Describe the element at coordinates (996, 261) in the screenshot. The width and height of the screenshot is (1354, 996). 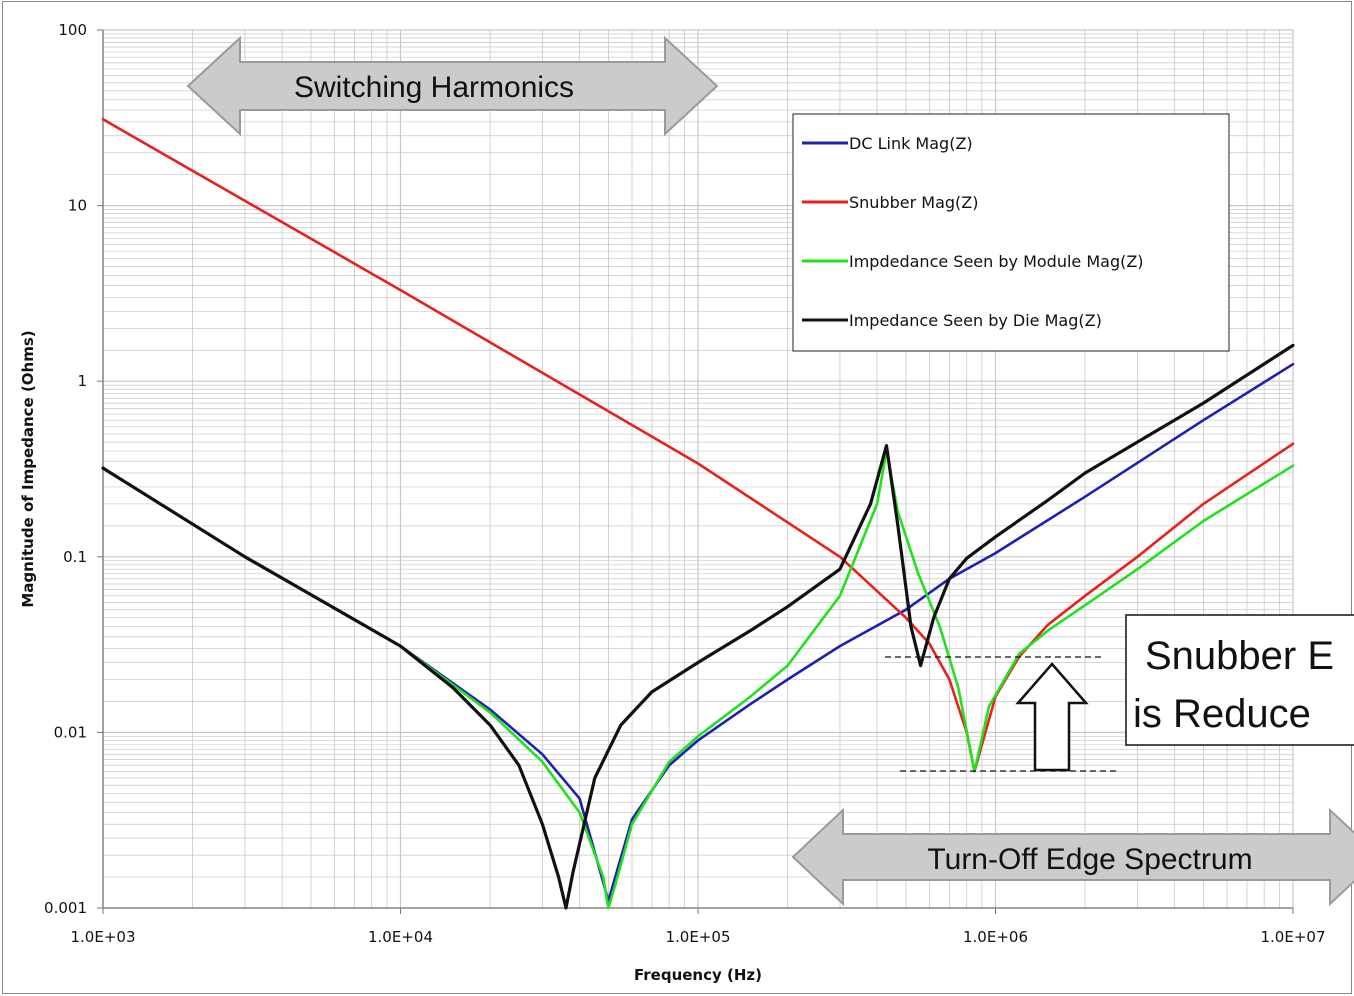
I see `legend-label-3: Impdedance Seen by Module Mag(Z)` at that location.